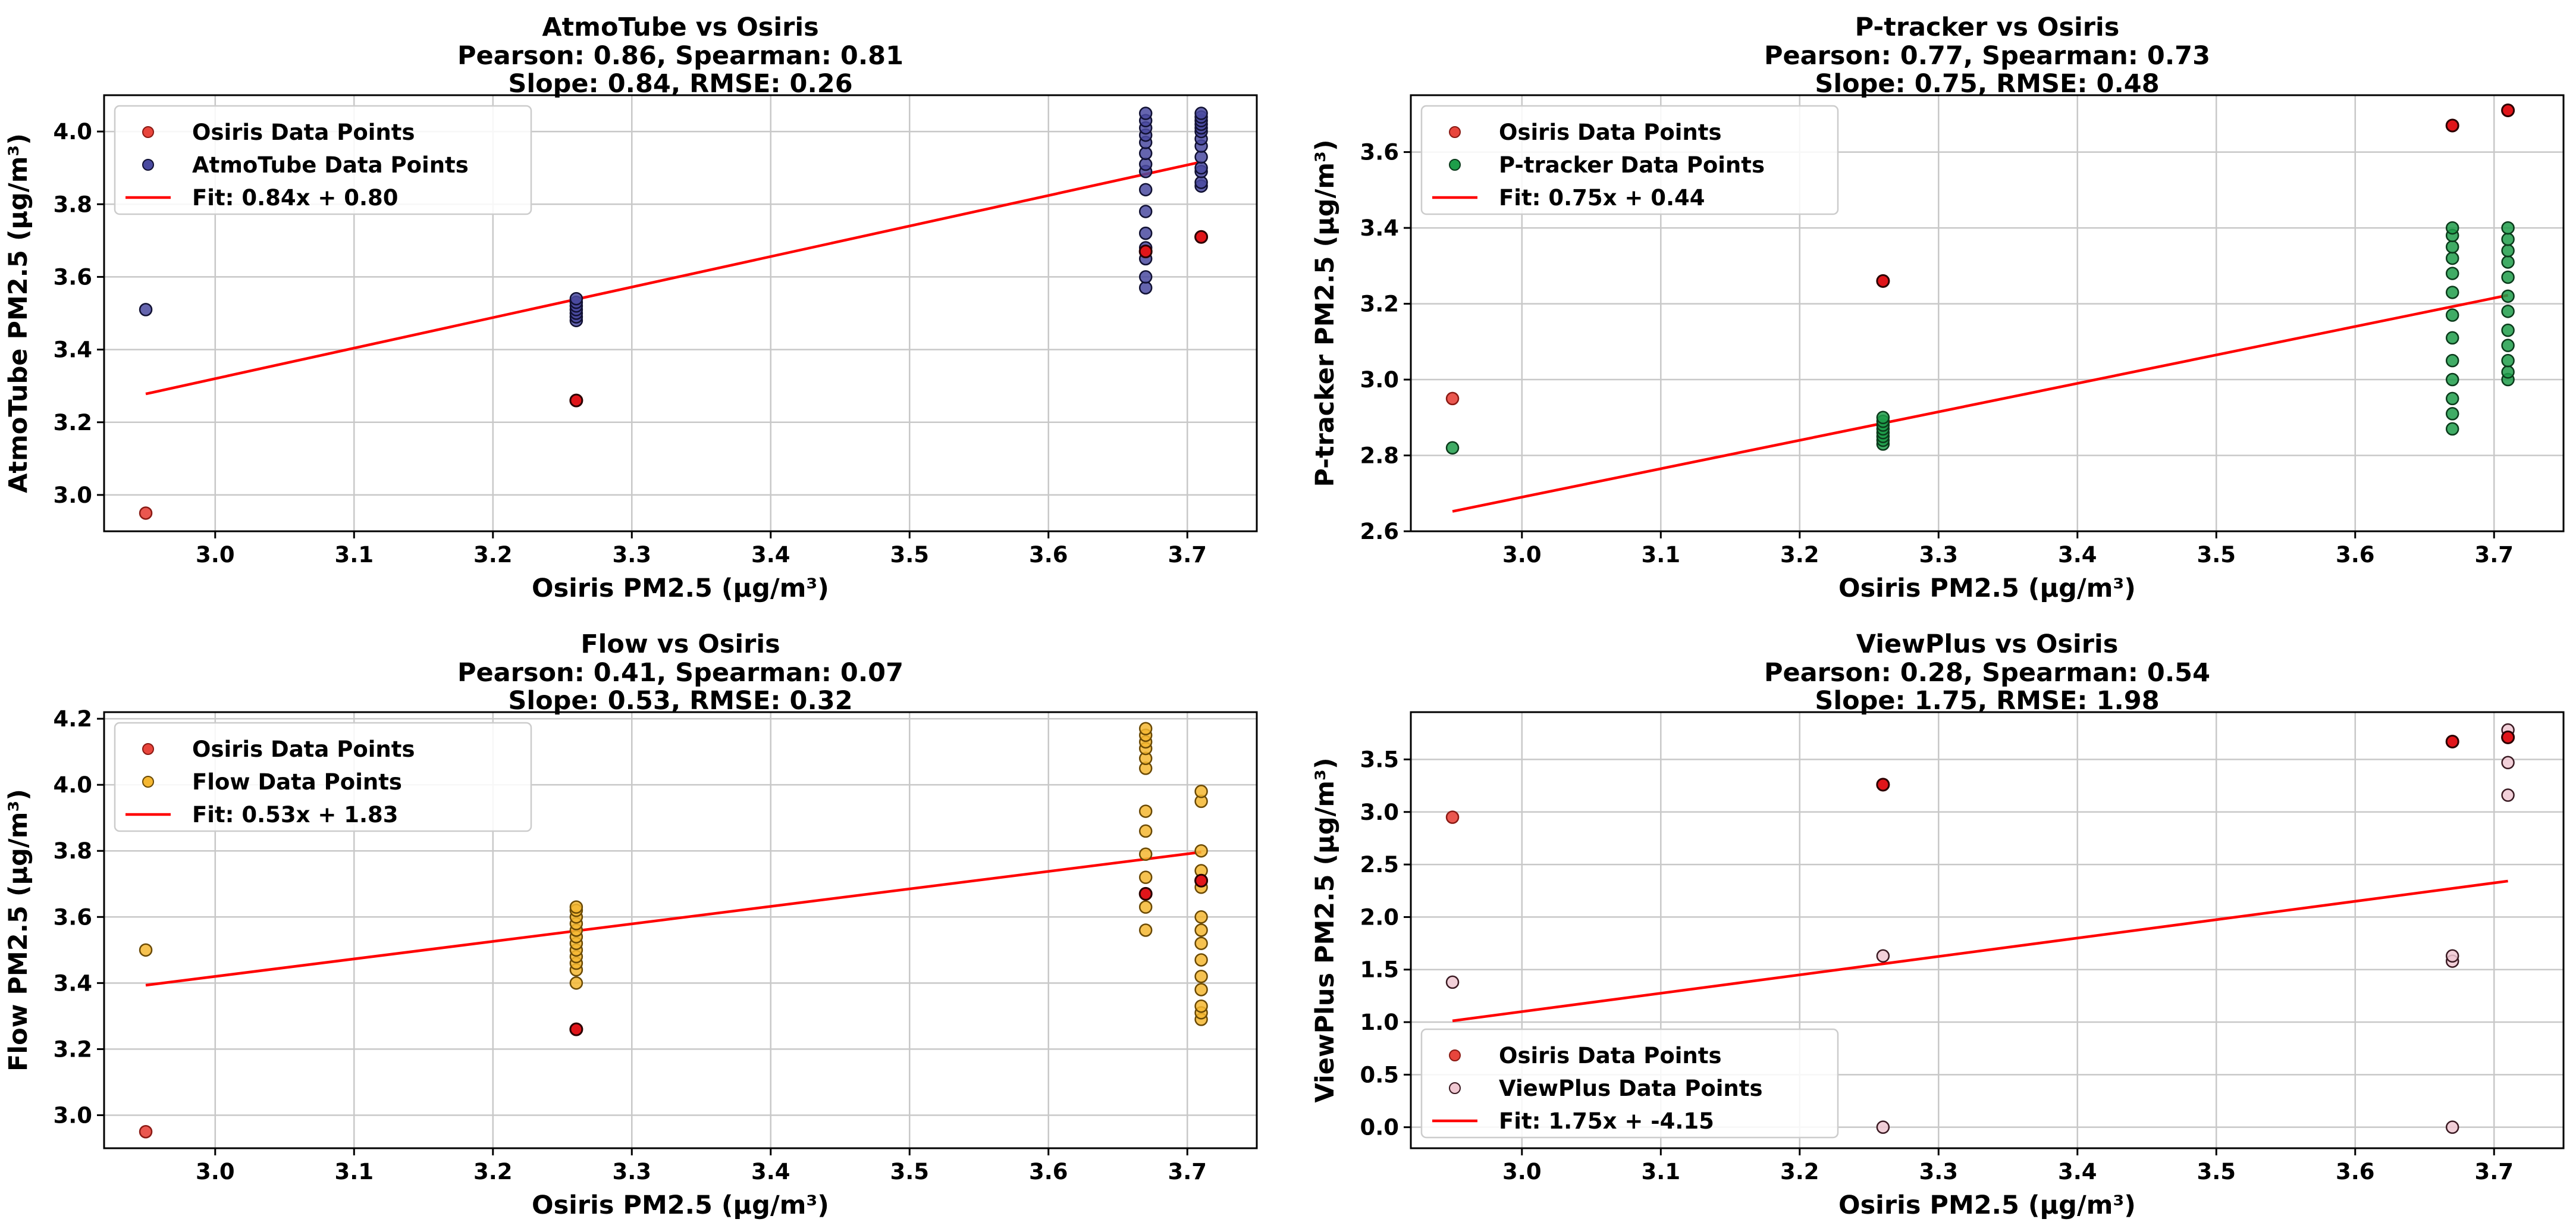  I want to click on y-tick-label: 0.0, so click(1379, 1127).